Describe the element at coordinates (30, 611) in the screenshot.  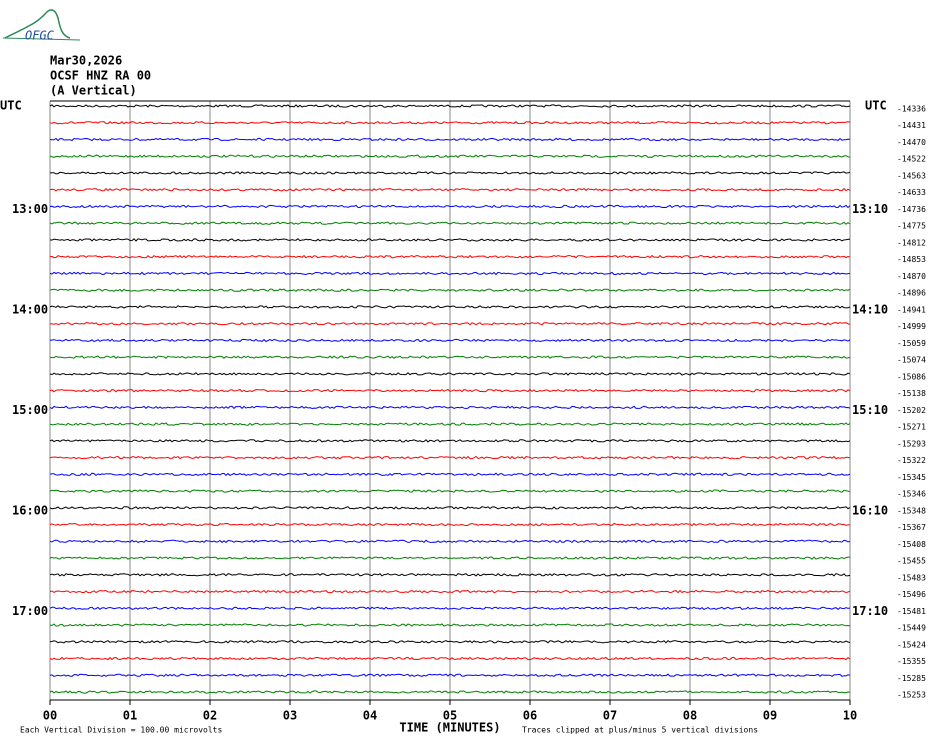
I see `row-time-left: 17:00` at that location.